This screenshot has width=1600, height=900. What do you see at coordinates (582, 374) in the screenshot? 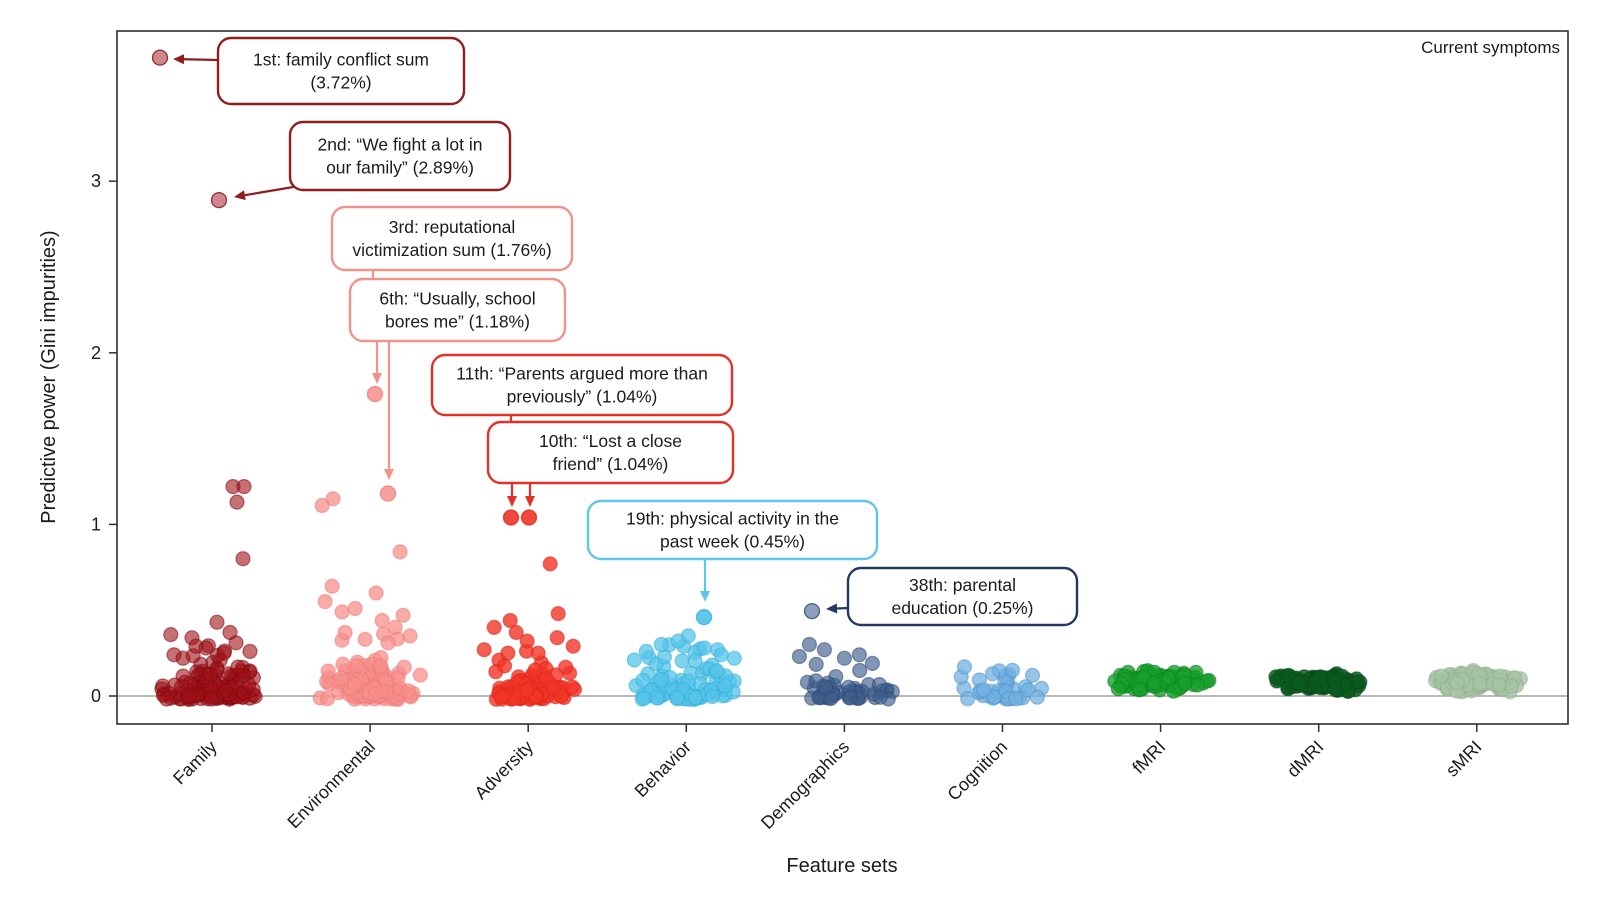
I see `annotation-text: 11th: “Parents argued more than` at bounding box center [582, 374].